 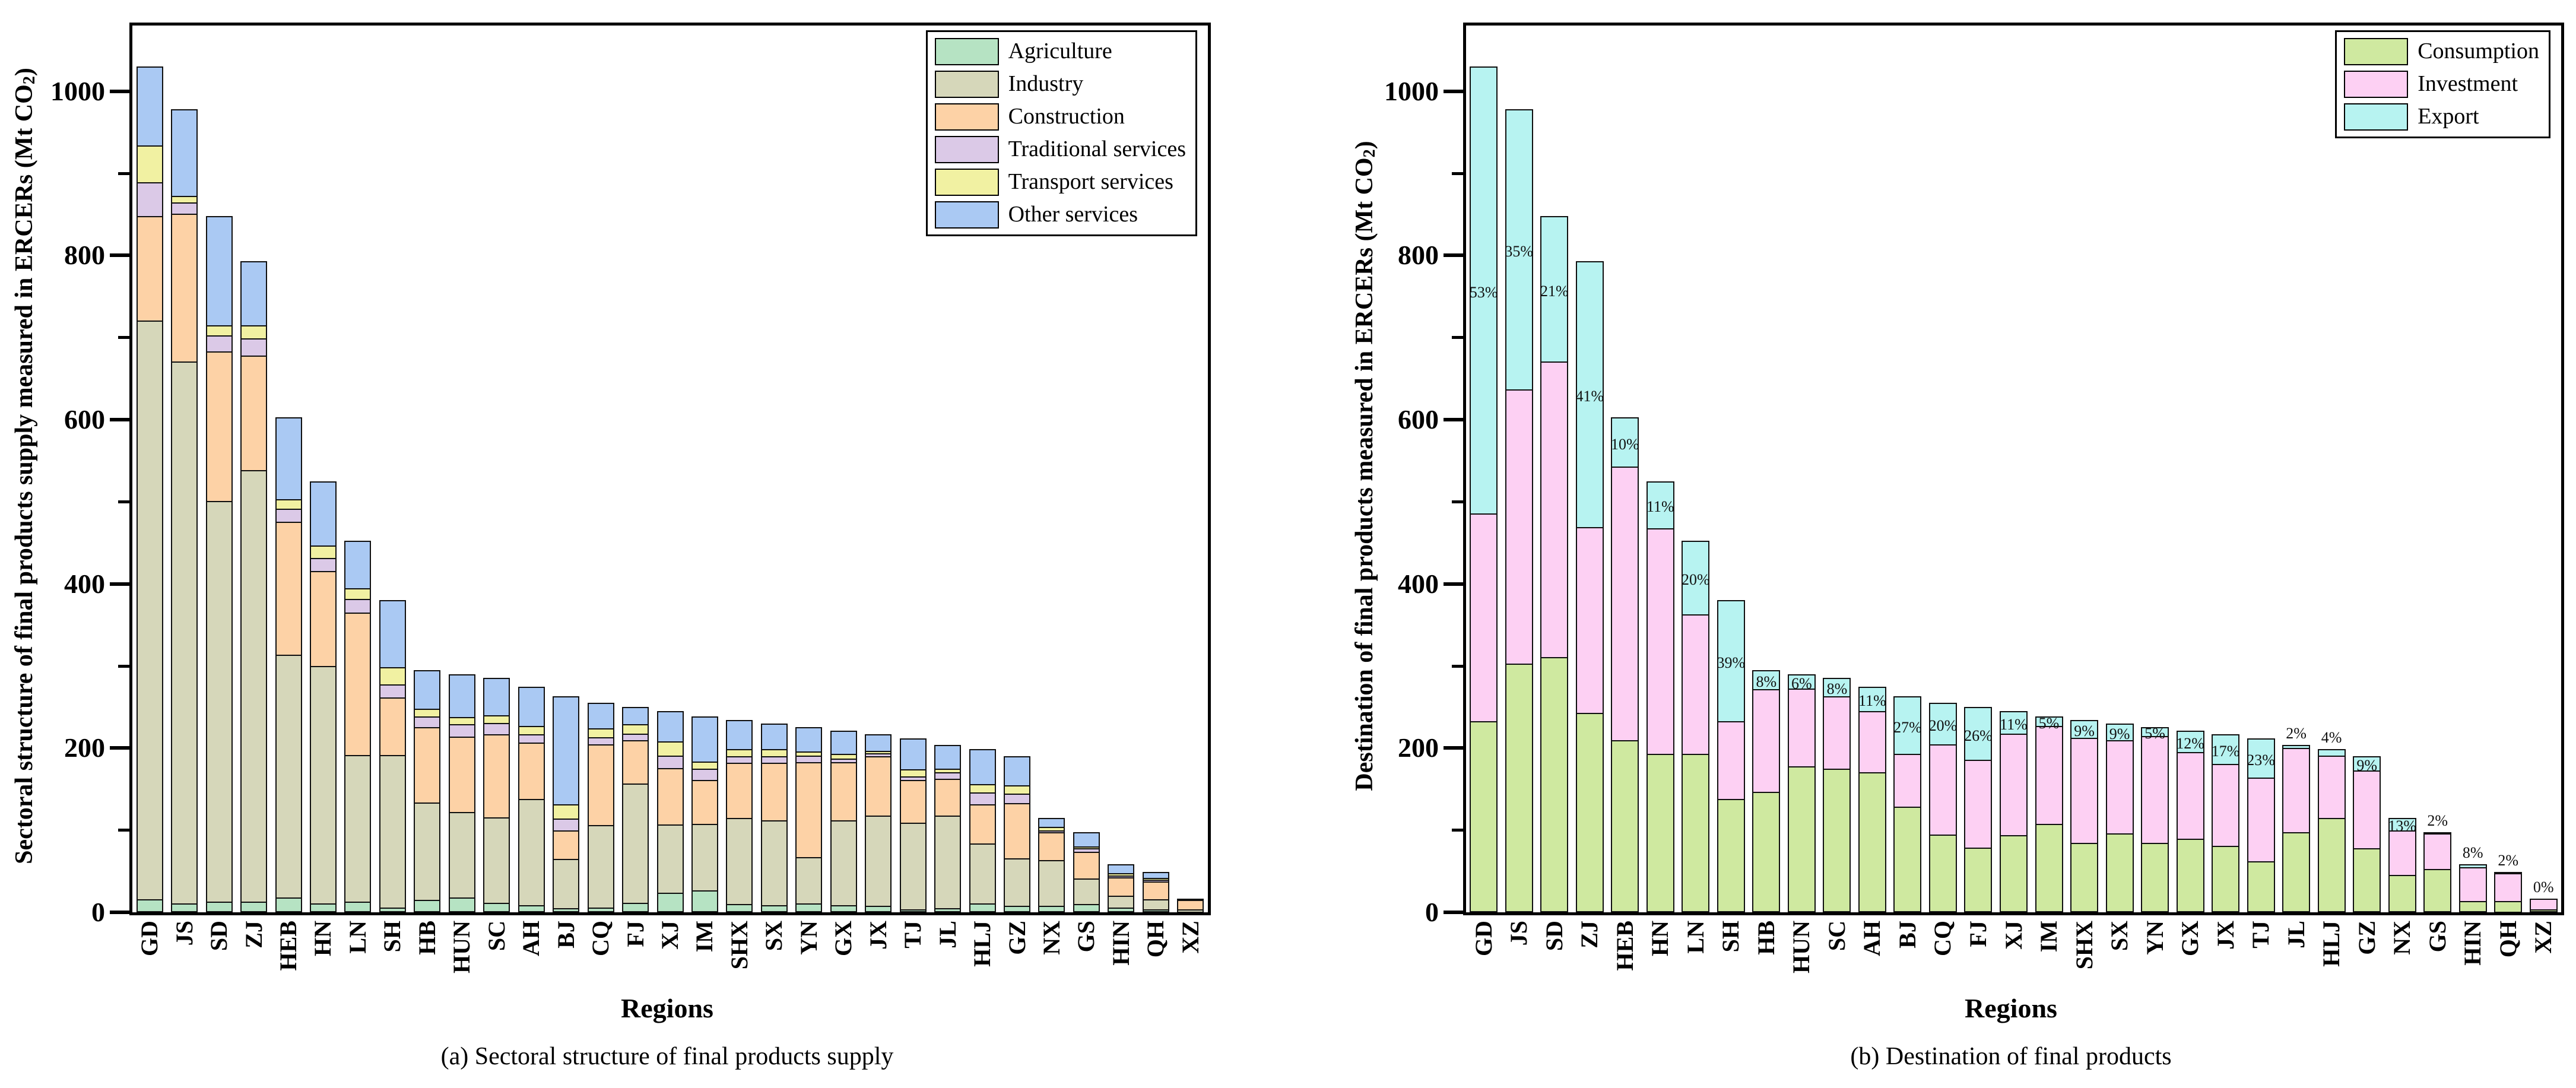 What do you see at coordinates (1978, 736) in the screenshot?
I see `export-share-label-fj: 26%` at bounding box center [1978, 736].